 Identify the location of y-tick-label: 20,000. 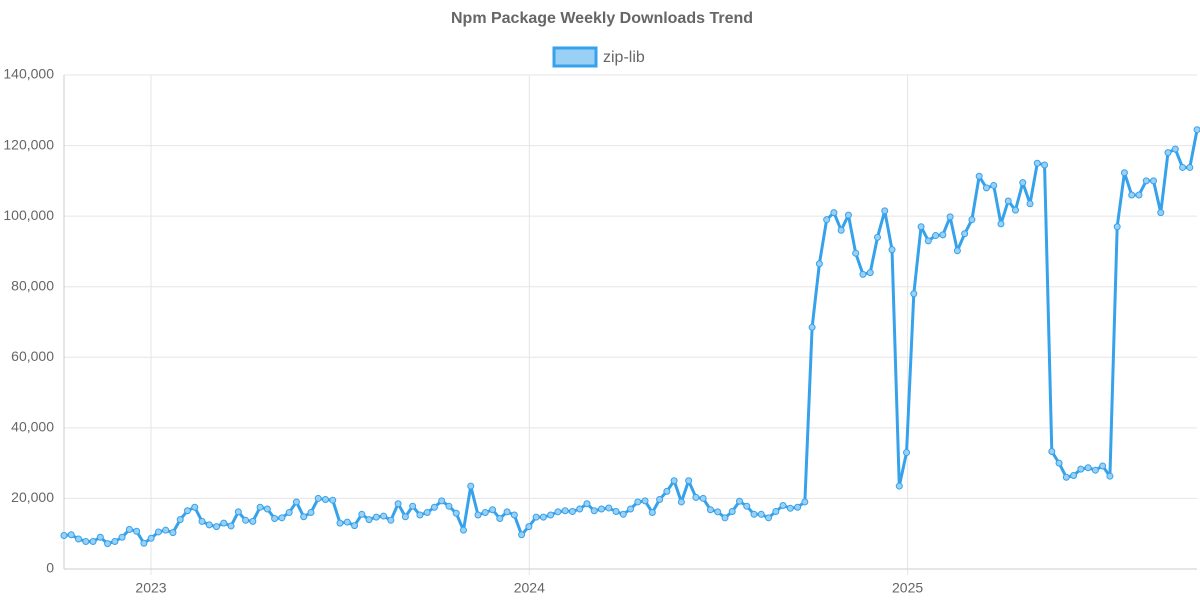
(32, 497).